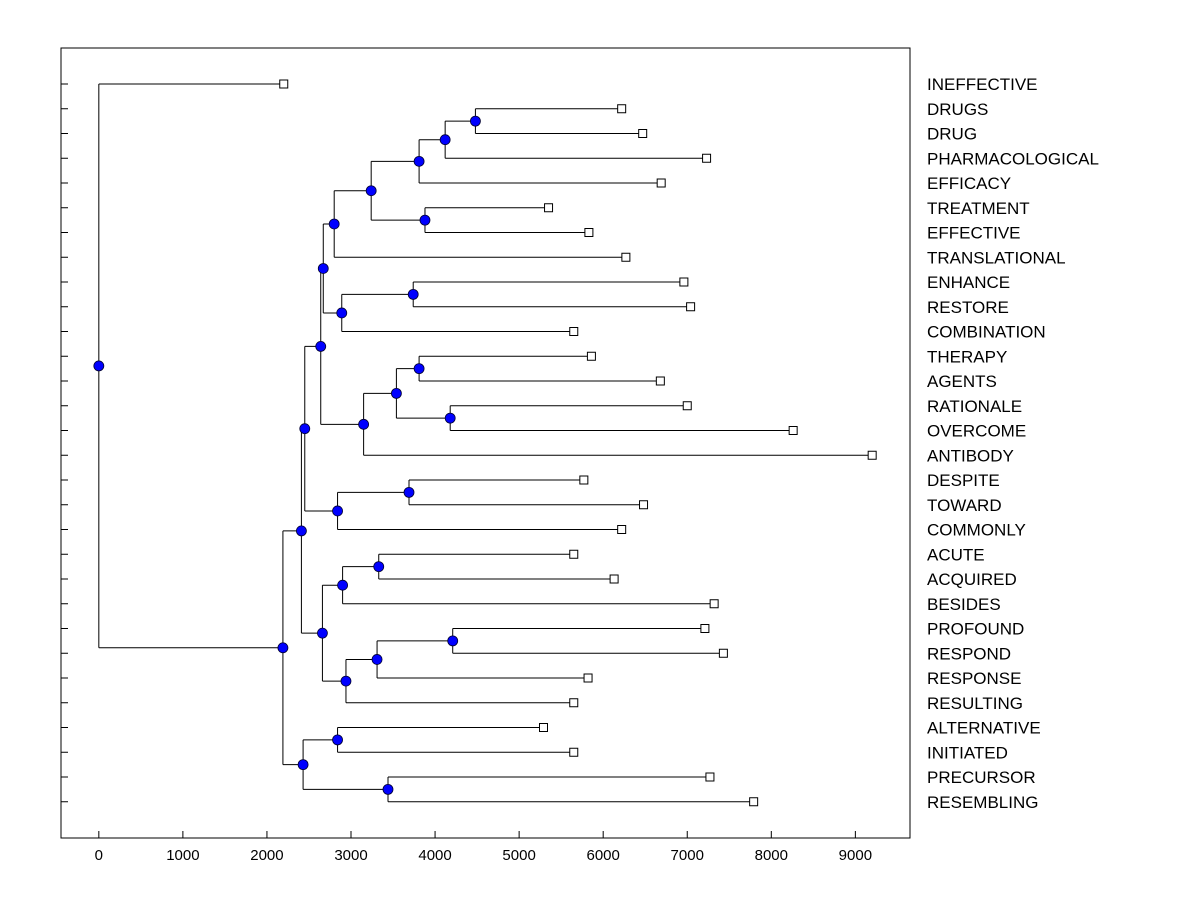 The height and width of the screenshot is (900, 1200). Describe the element at coordinates (964, 604) in the screenshot. I see `leaf-label: BESIDES` at that location.